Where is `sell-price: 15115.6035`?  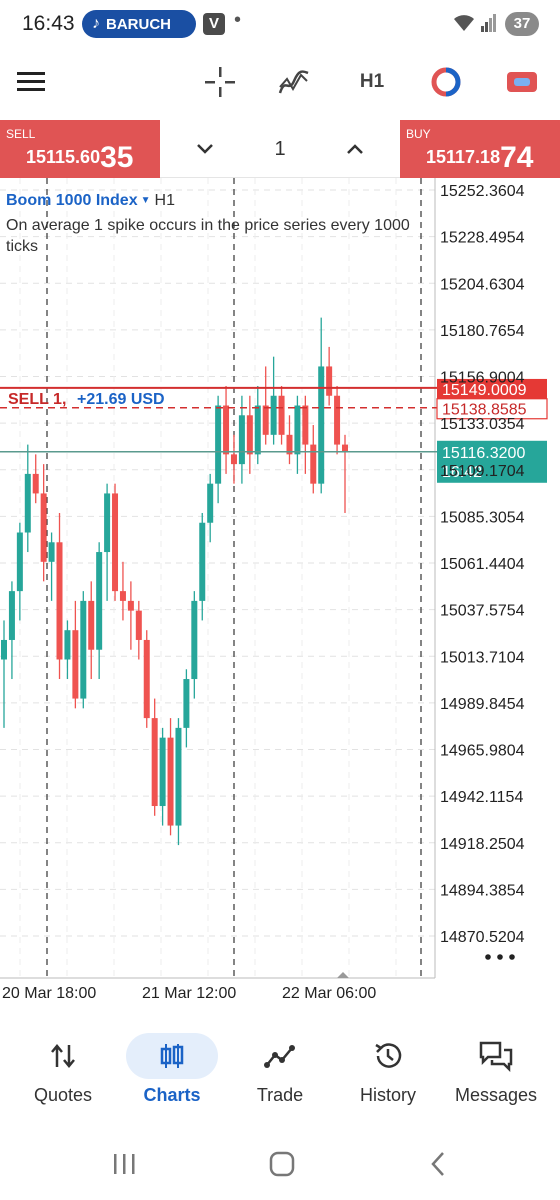 sell-price: 15115.6035 is located at coordinates (79, 155).